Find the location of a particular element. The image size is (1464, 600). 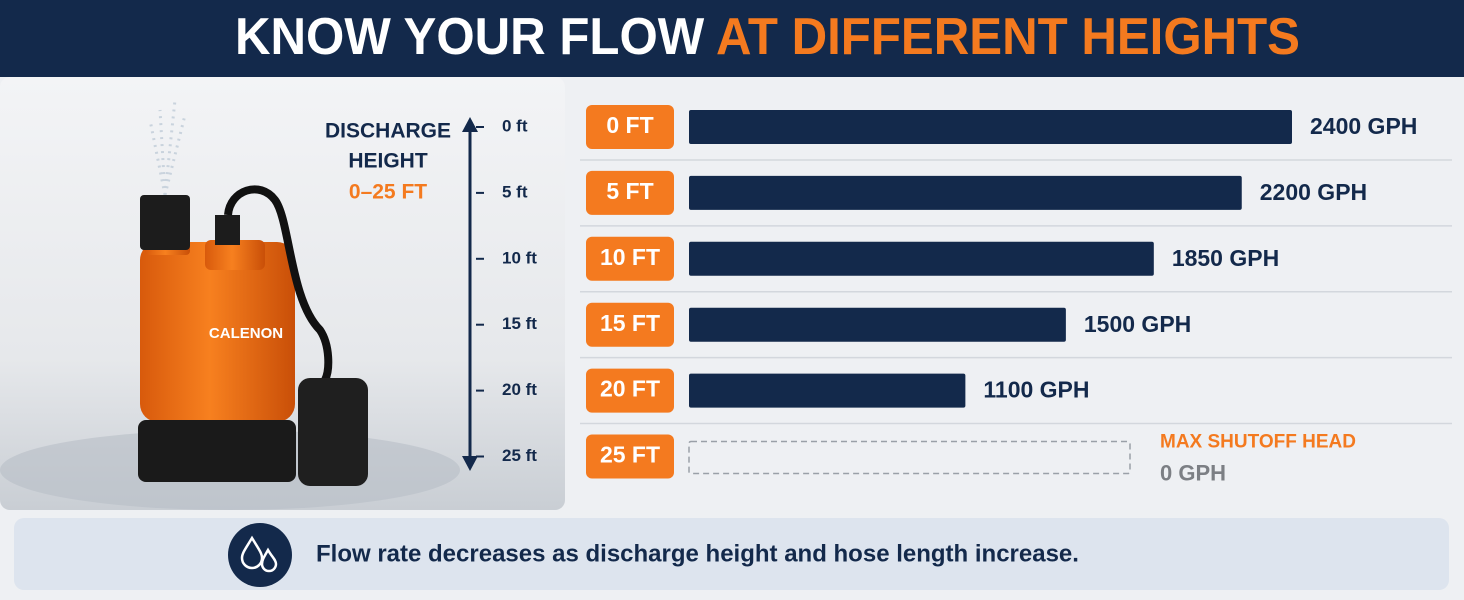

pump-body is located at coordinates (217, 332).